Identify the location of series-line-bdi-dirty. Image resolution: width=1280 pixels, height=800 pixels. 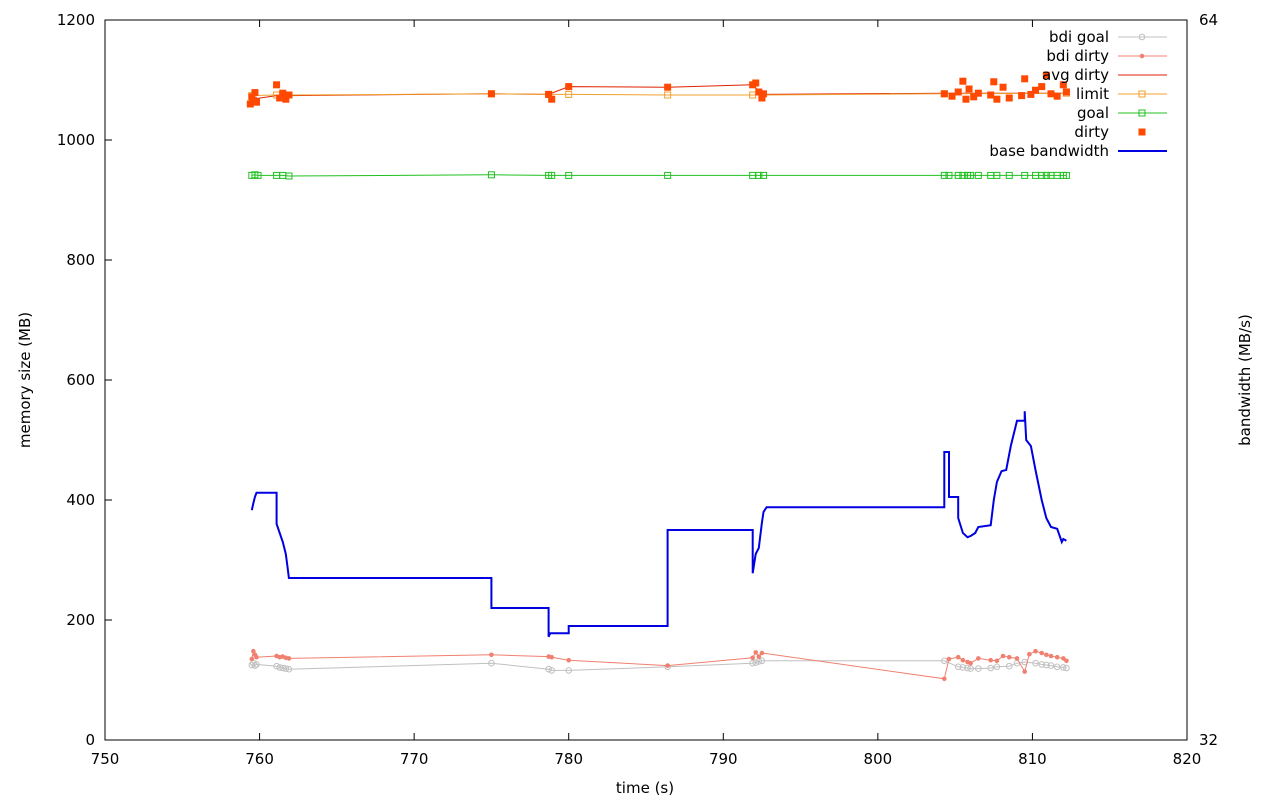
(659, 664).